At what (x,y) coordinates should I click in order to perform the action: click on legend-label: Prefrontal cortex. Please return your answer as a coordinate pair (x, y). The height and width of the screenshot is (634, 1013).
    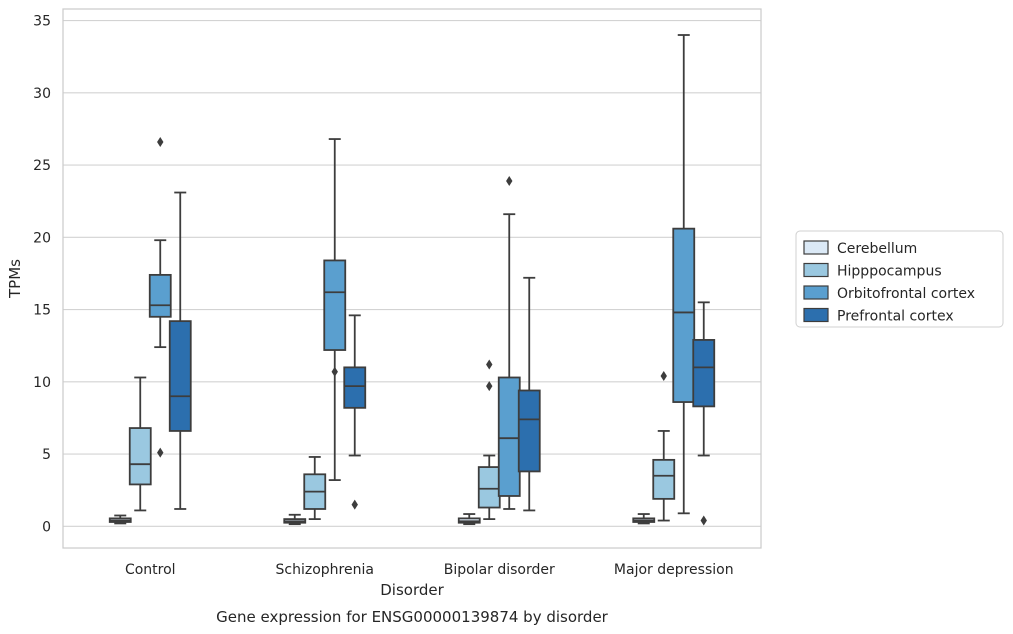
    Looking at the image, I should click on (895, 317).